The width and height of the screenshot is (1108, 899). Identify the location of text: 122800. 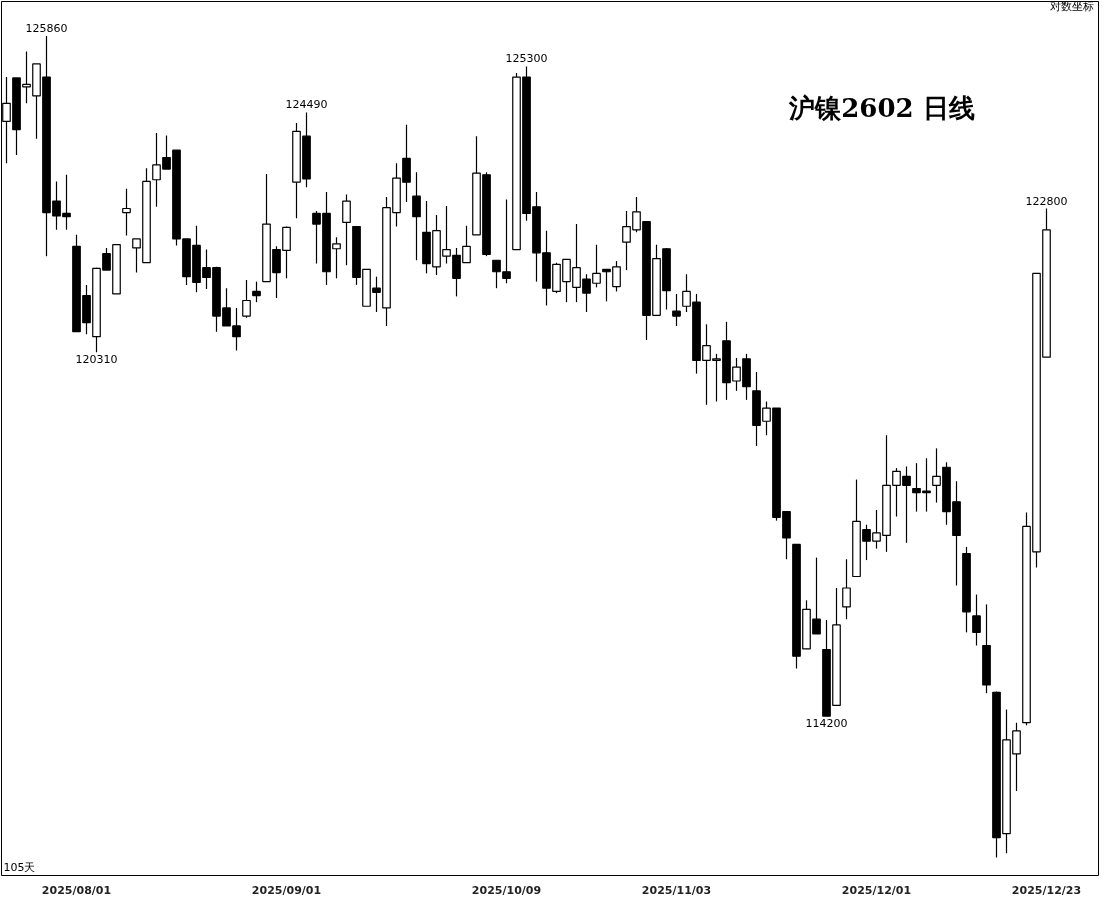
(1046, 201).